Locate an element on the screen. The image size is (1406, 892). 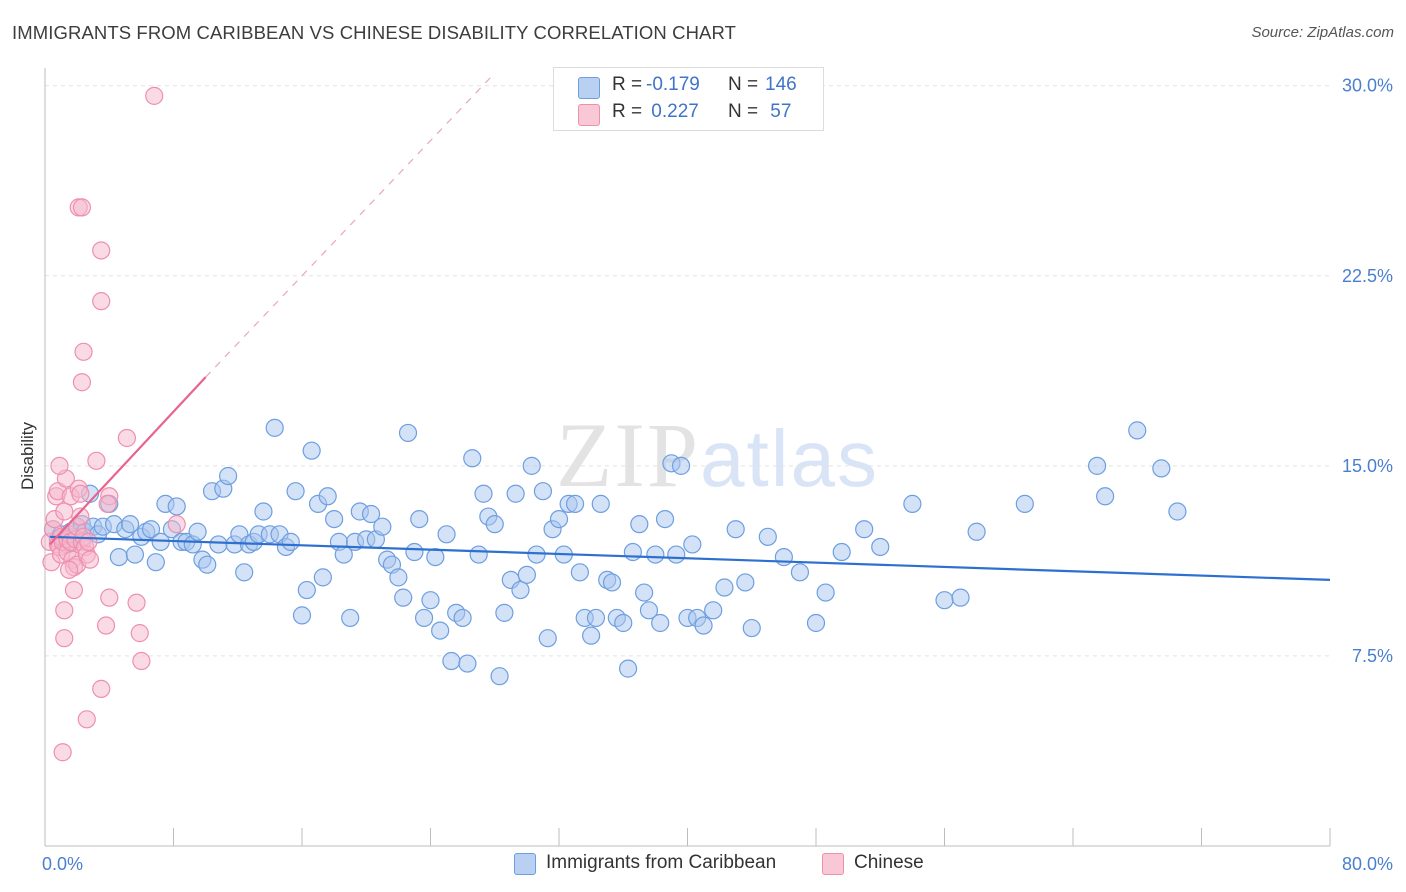
bottom-legend-swatch-pink is located at coordinates (833, 864).